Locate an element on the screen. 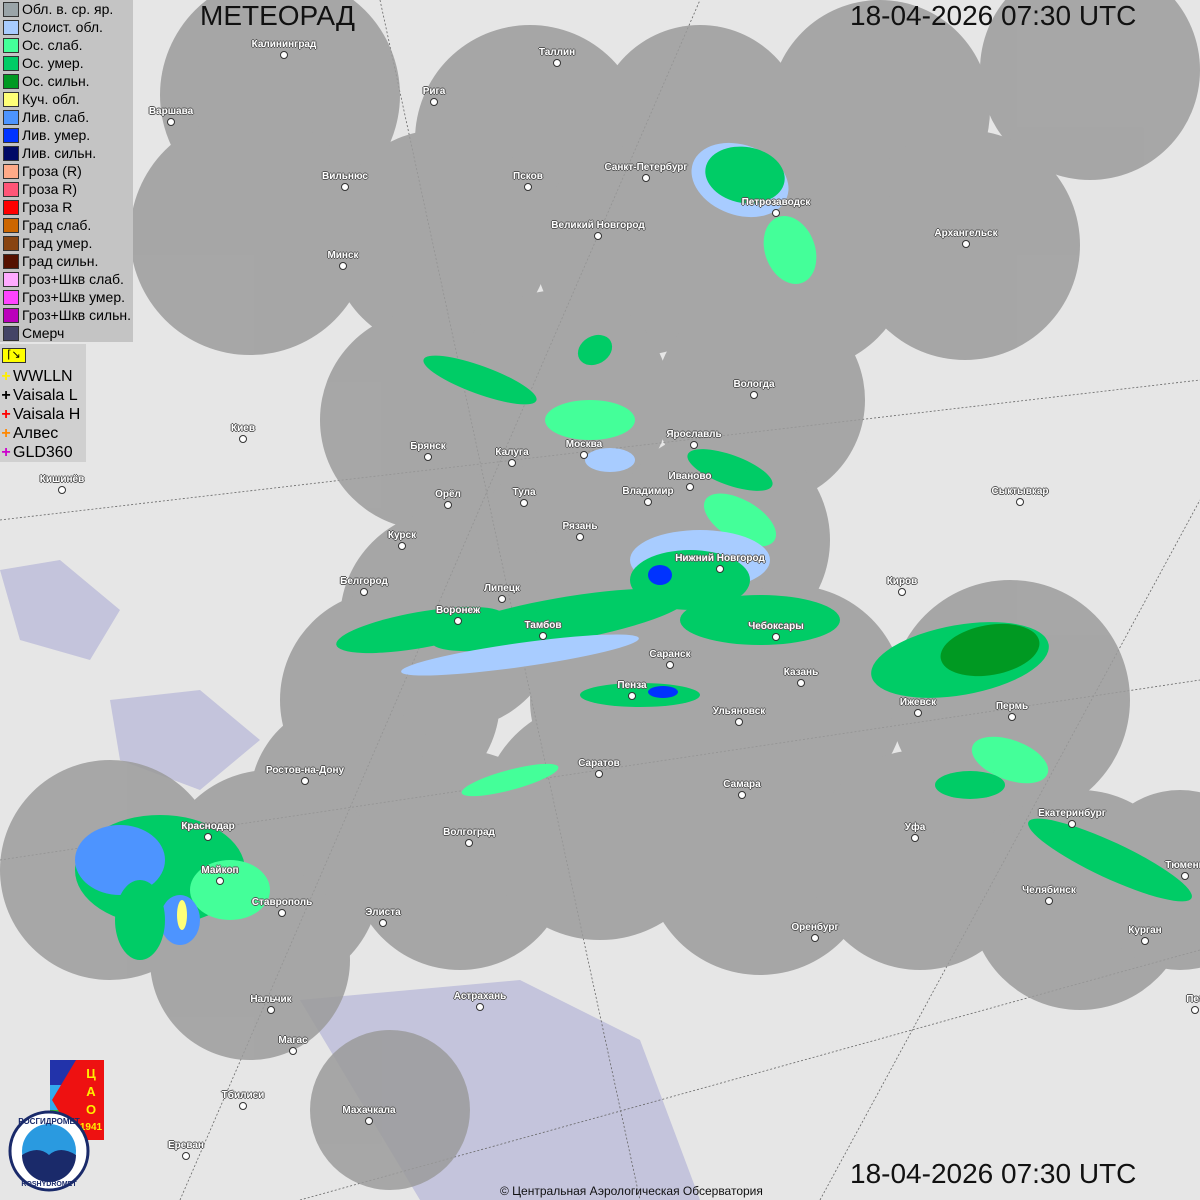 The image size is (1200, 1200). city-label: Астрахань is located at coordinates (480, 996).